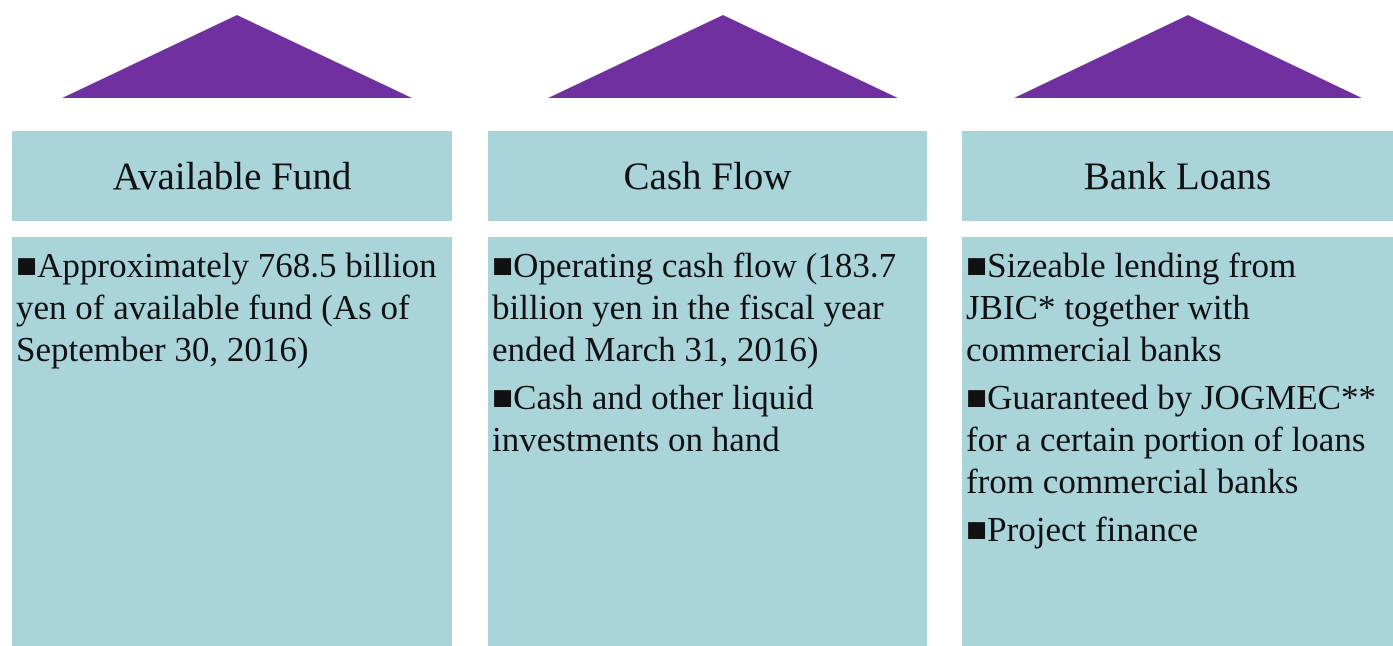 This screenshot has width=1393, height=646. I want to click on column-header: Bank Loans, so click(1177, 176).